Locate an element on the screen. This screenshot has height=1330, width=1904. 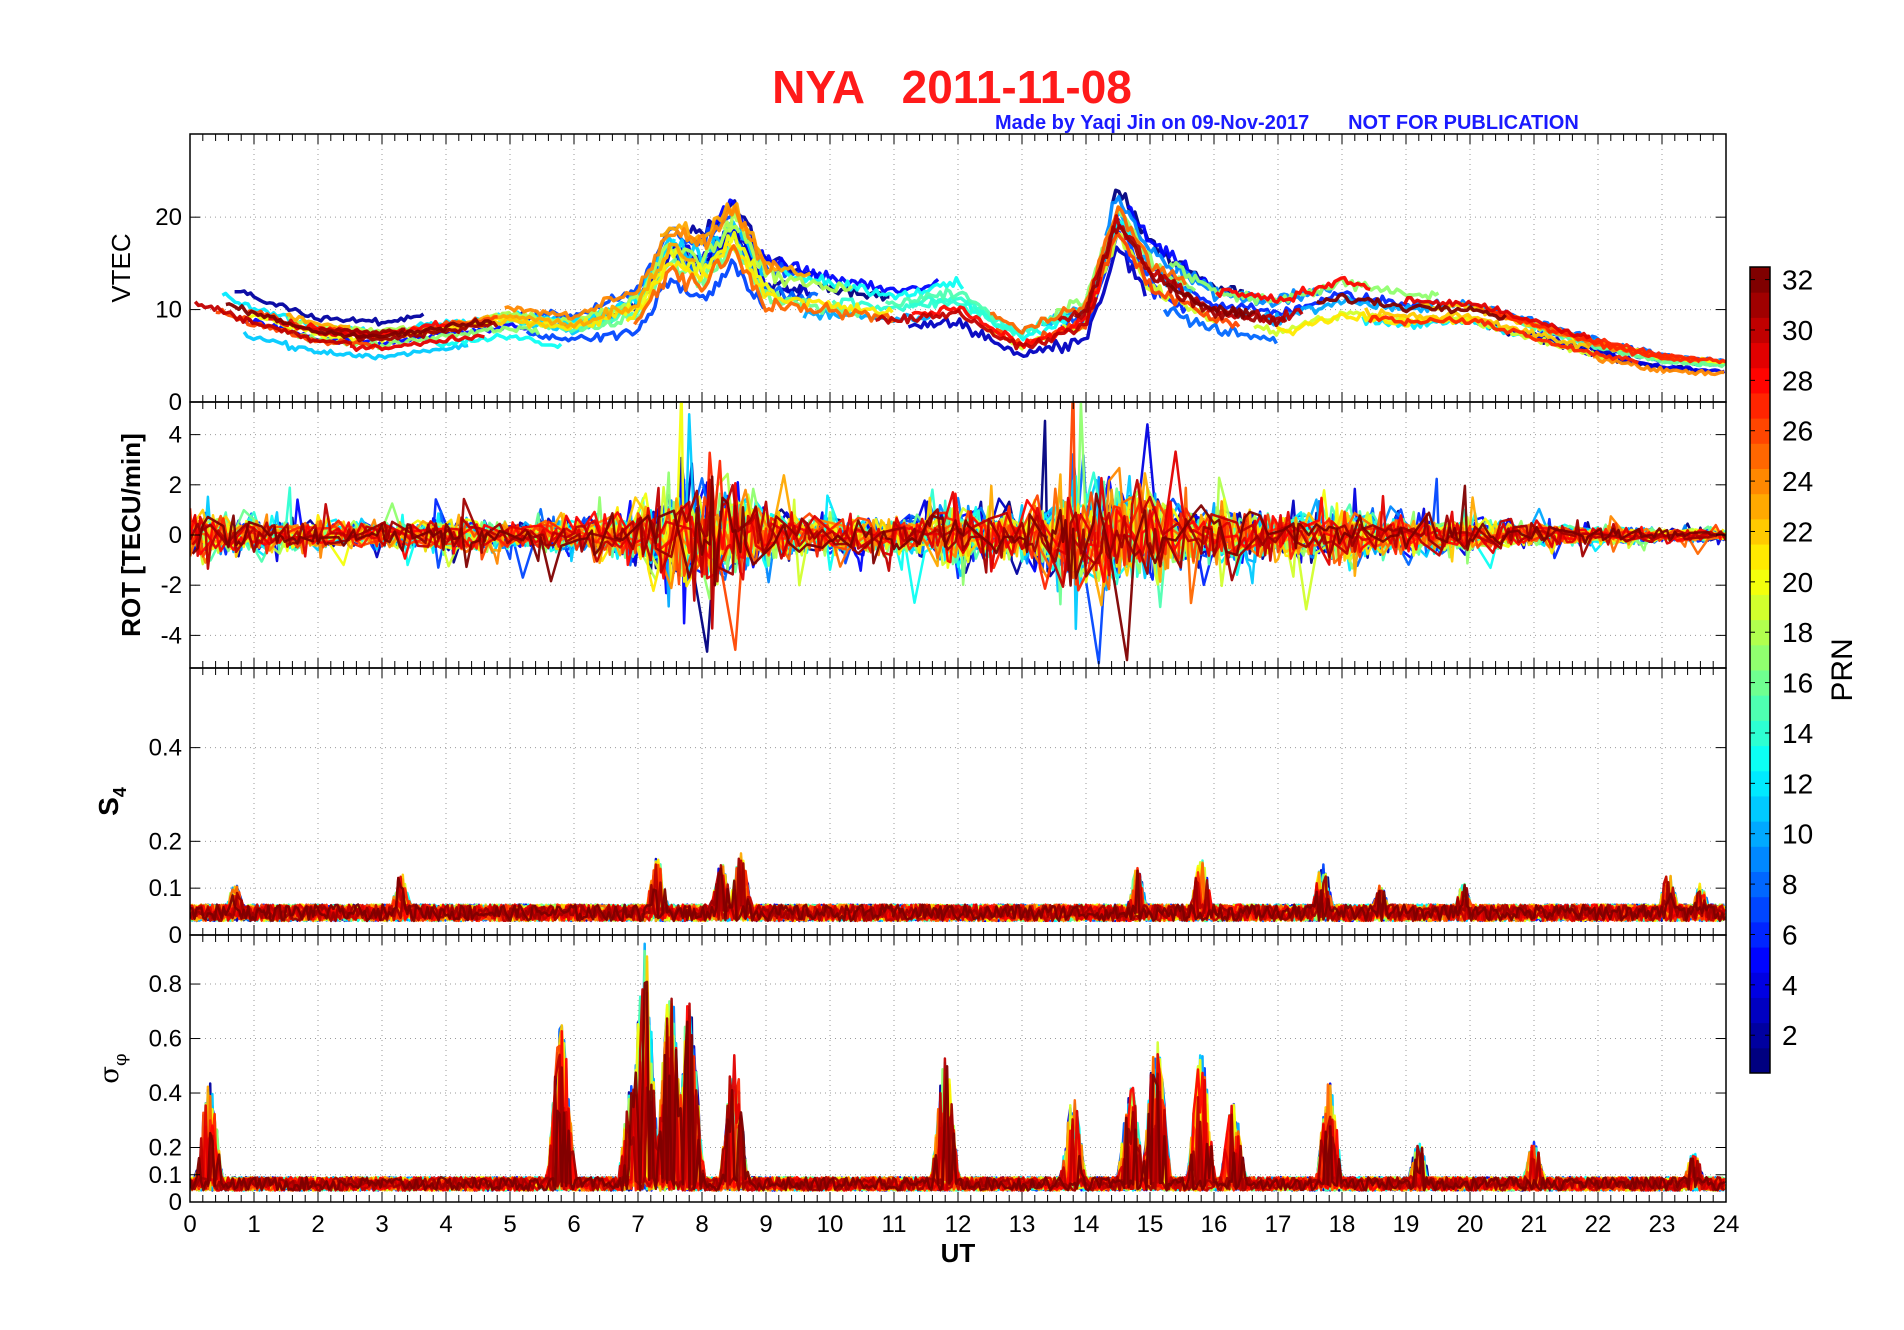
x-tick-label: 2 is located at coordinates (317, 1224).